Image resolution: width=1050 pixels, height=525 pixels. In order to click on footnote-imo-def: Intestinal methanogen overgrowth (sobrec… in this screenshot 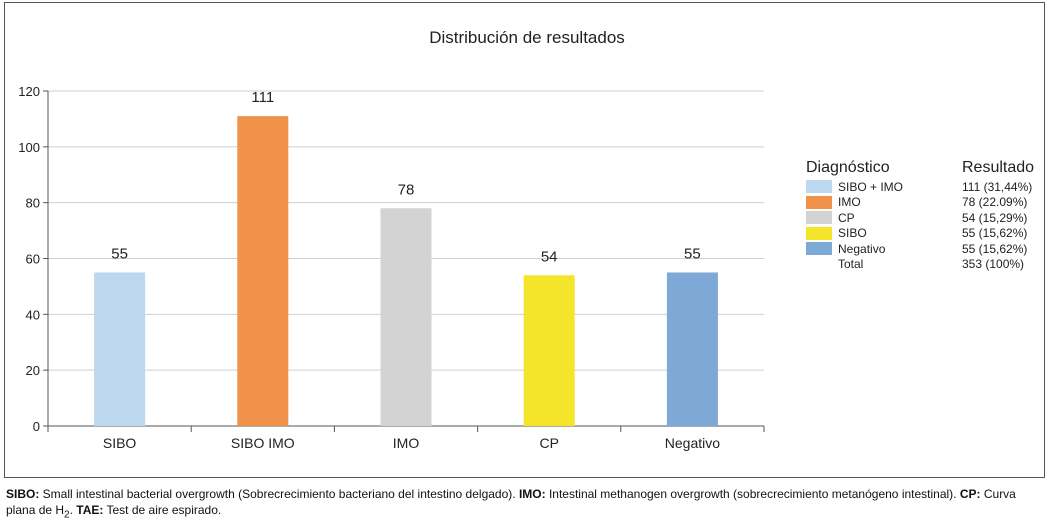, I will do `click(752, 494)`.